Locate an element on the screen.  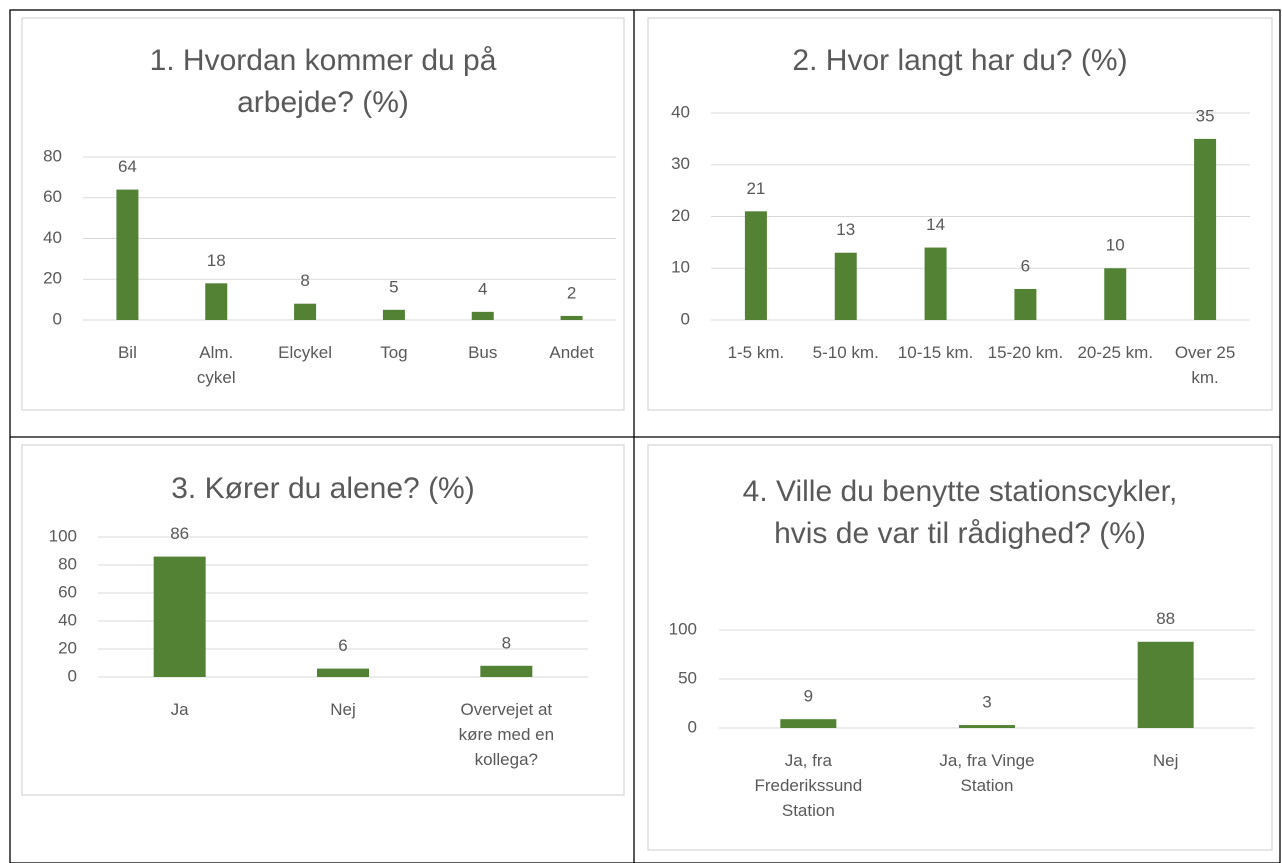
x-tick-label: Over 25 km. is located at coordinates (1205, 365).